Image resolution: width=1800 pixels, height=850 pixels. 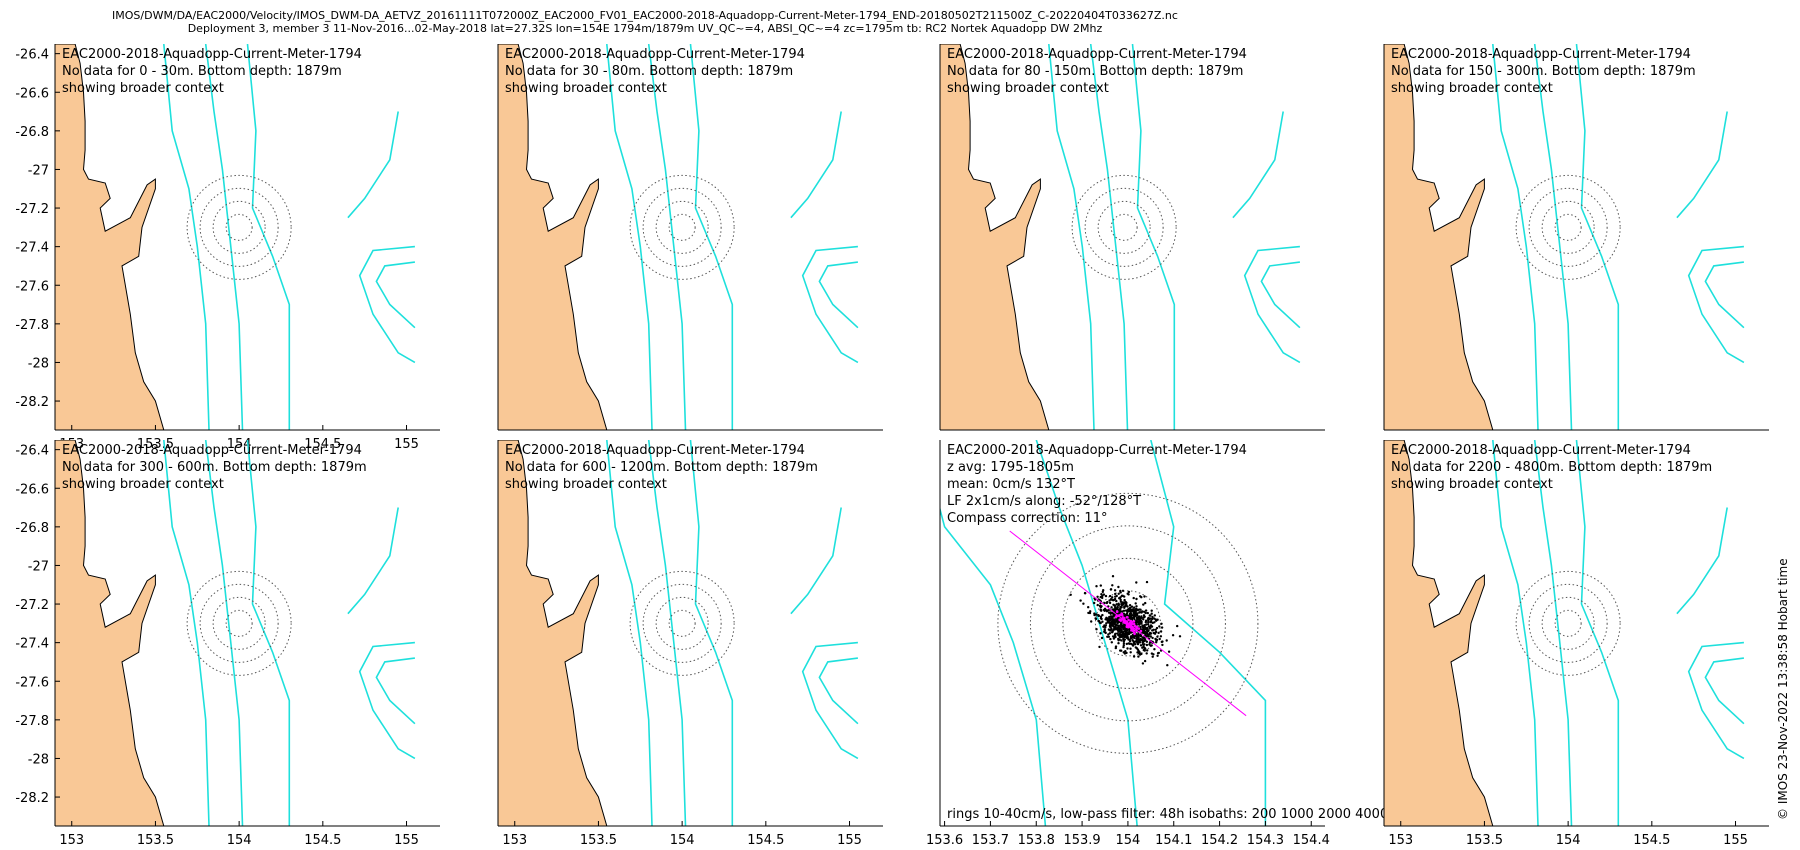 What do you see at coordinates (1010, 467) in the screenshot?
I see `panel-annotation-2: z avg: 1795-1805m` at bounding box center [1010, 467].